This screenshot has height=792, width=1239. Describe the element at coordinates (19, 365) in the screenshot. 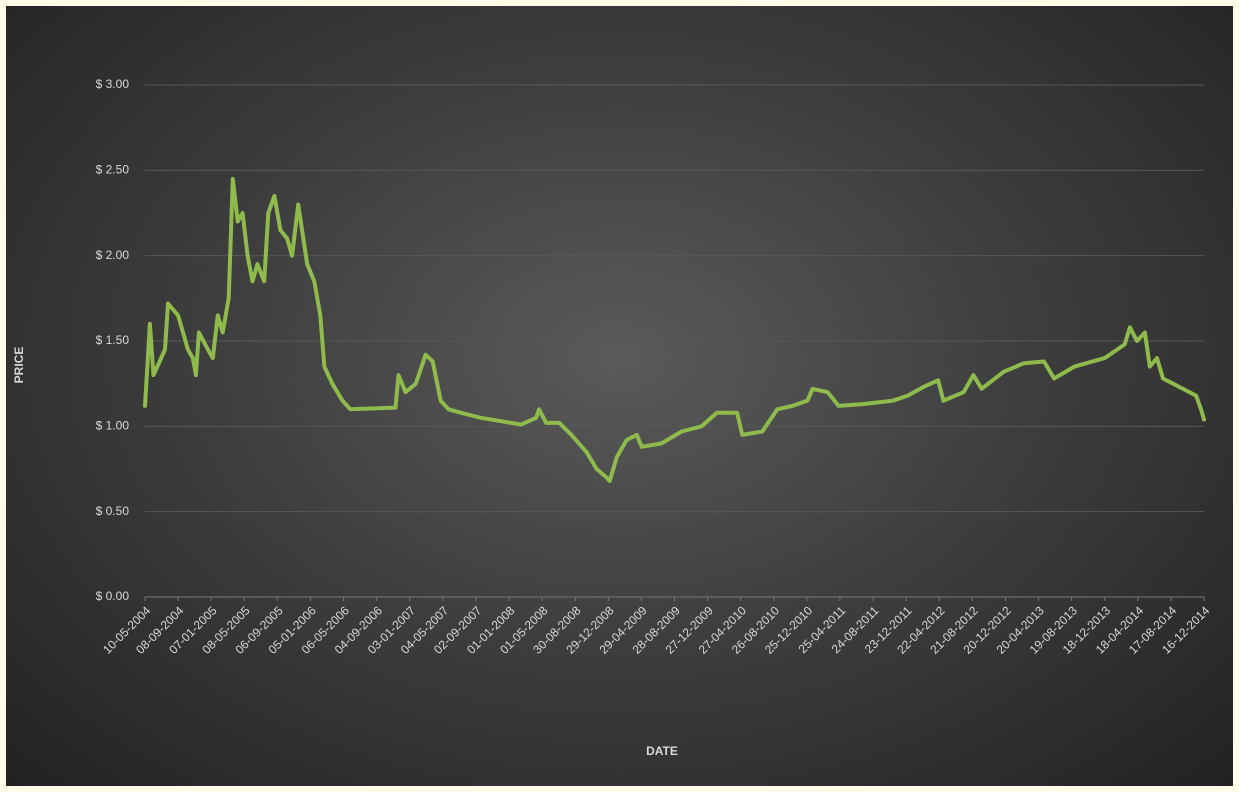

I see `y-axis-title: PRICE` at that location.